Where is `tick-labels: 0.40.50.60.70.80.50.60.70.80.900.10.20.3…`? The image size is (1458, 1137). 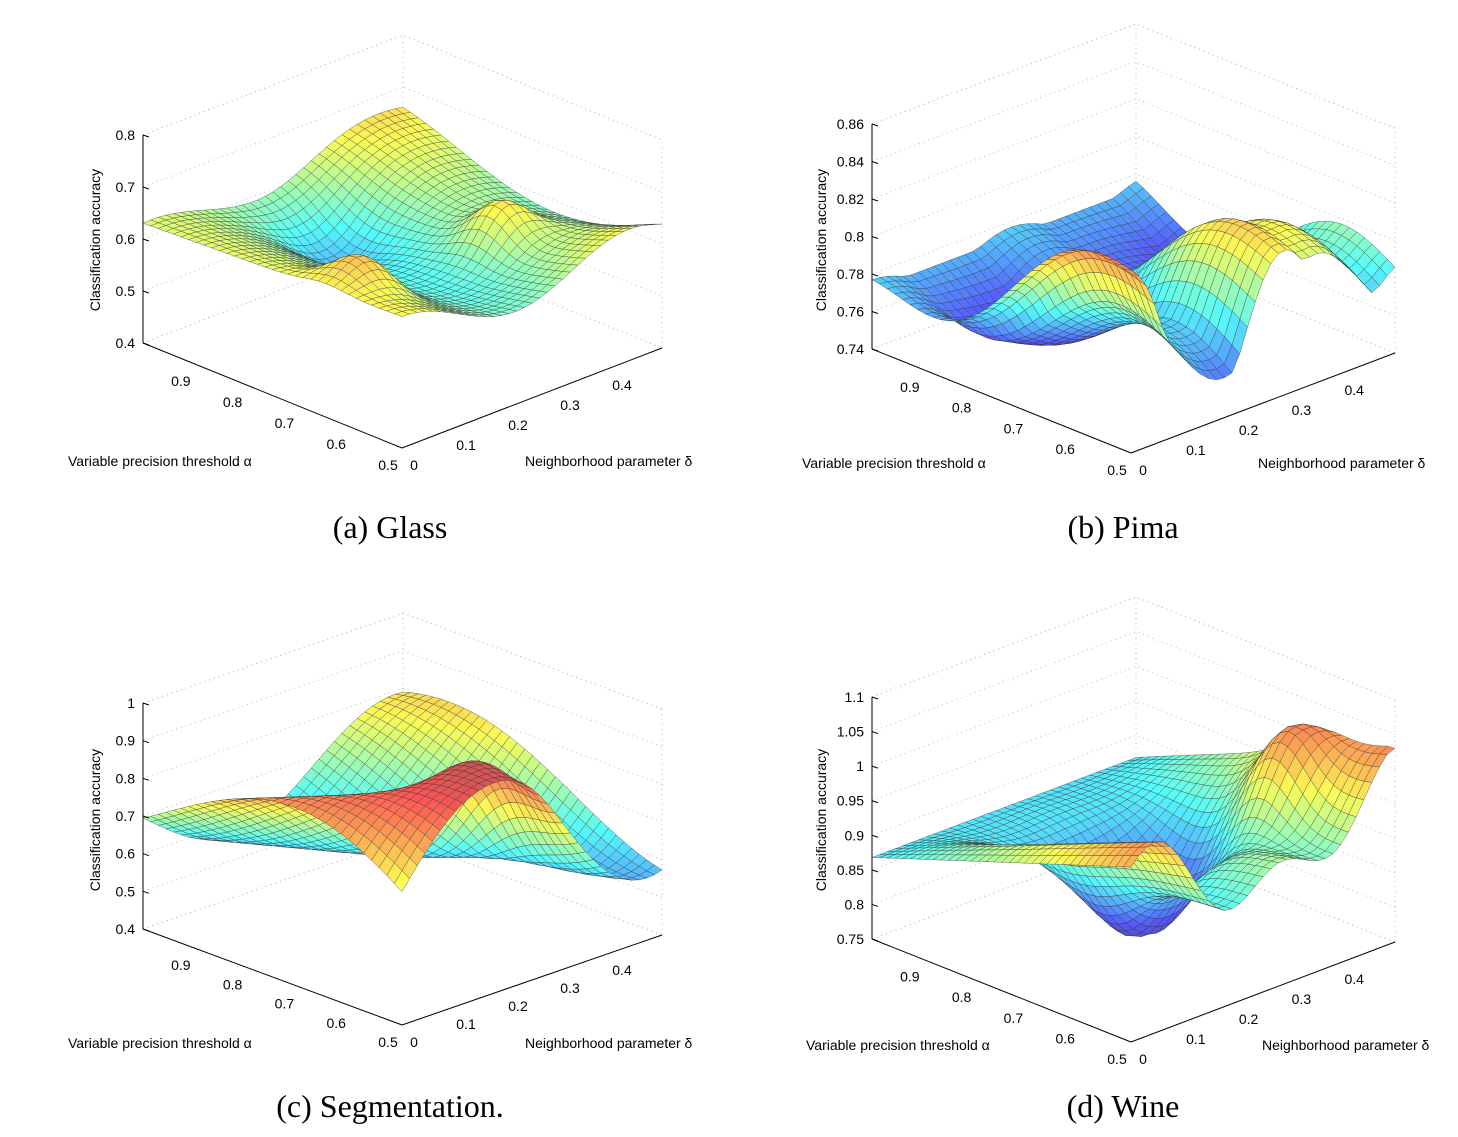
tick-labels: 0.40.50.60.70.80.50.60.70.80.900.10.20.3… is located at coordinates (374, 300).